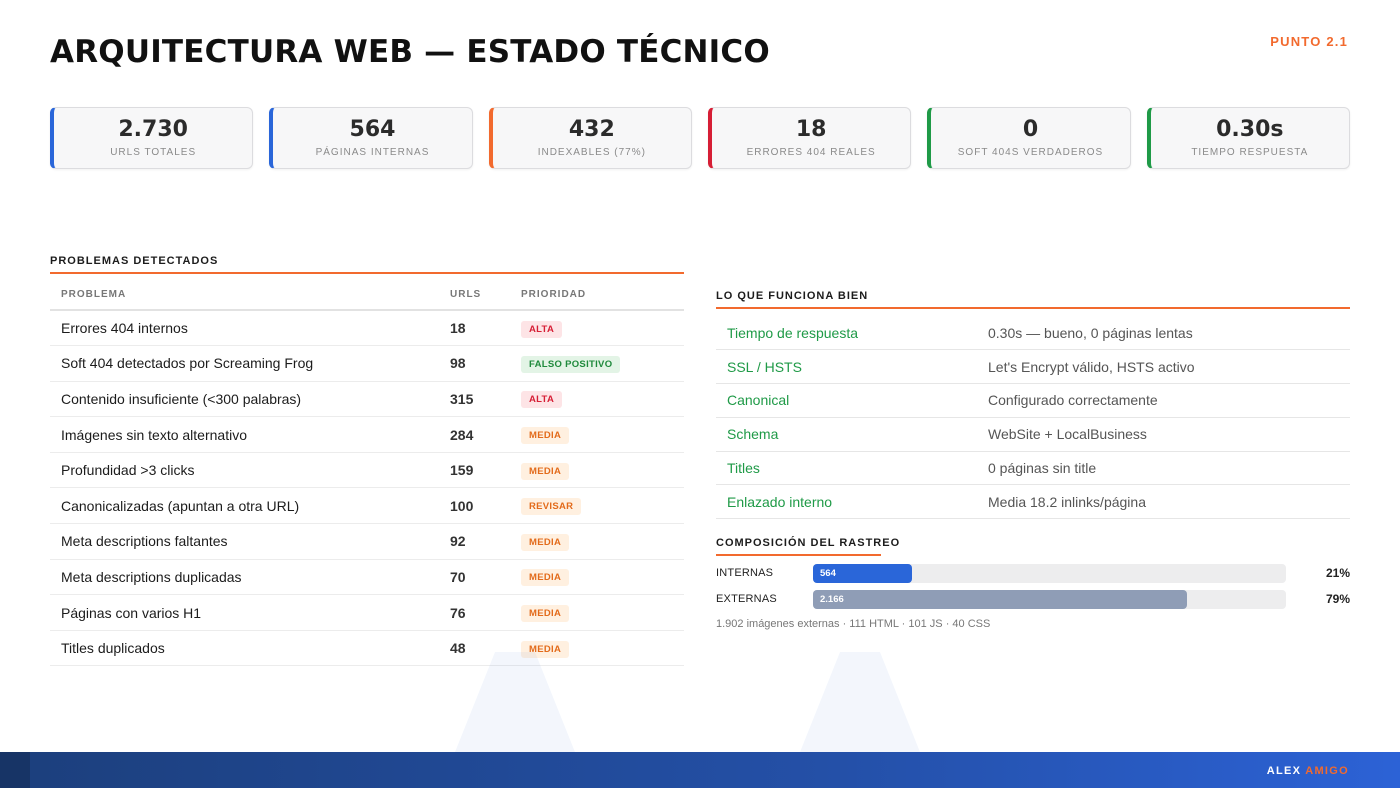  What do you see at coordinates (485, 612) in the screenshot?
I see `problem-urls: 76` at bounding box center [485, 612].